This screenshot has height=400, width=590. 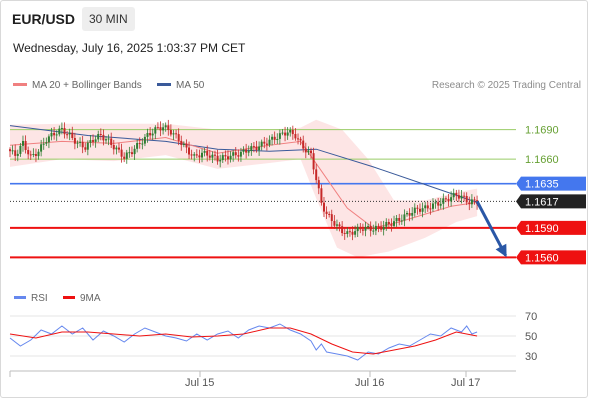 I want to click on legend-rsi: RSI, so click(x=31, y=298).